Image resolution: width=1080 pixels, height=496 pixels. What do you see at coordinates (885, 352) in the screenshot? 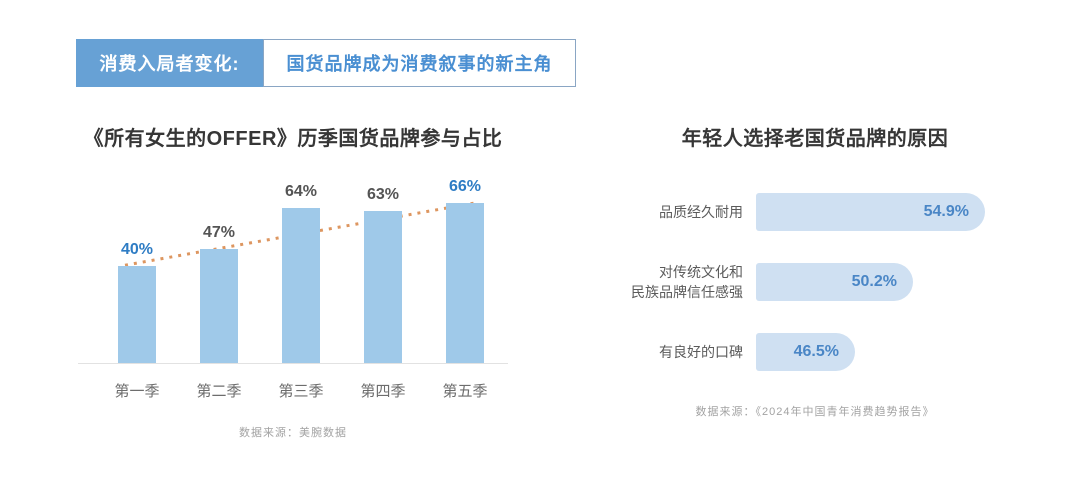
I see `reason-bar-zone: 46.5%` at bounding box center [885, 352].